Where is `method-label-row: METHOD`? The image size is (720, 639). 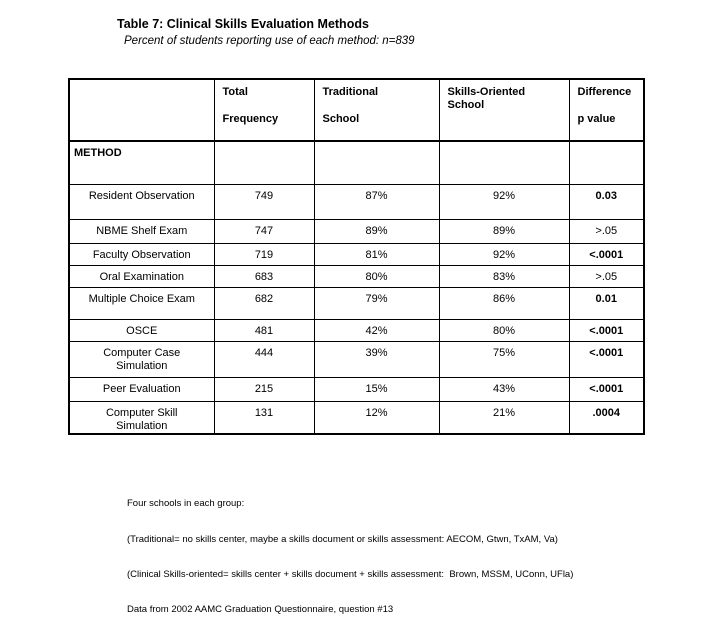
method-label-row: METHOD is located at coordinates (356, 162).